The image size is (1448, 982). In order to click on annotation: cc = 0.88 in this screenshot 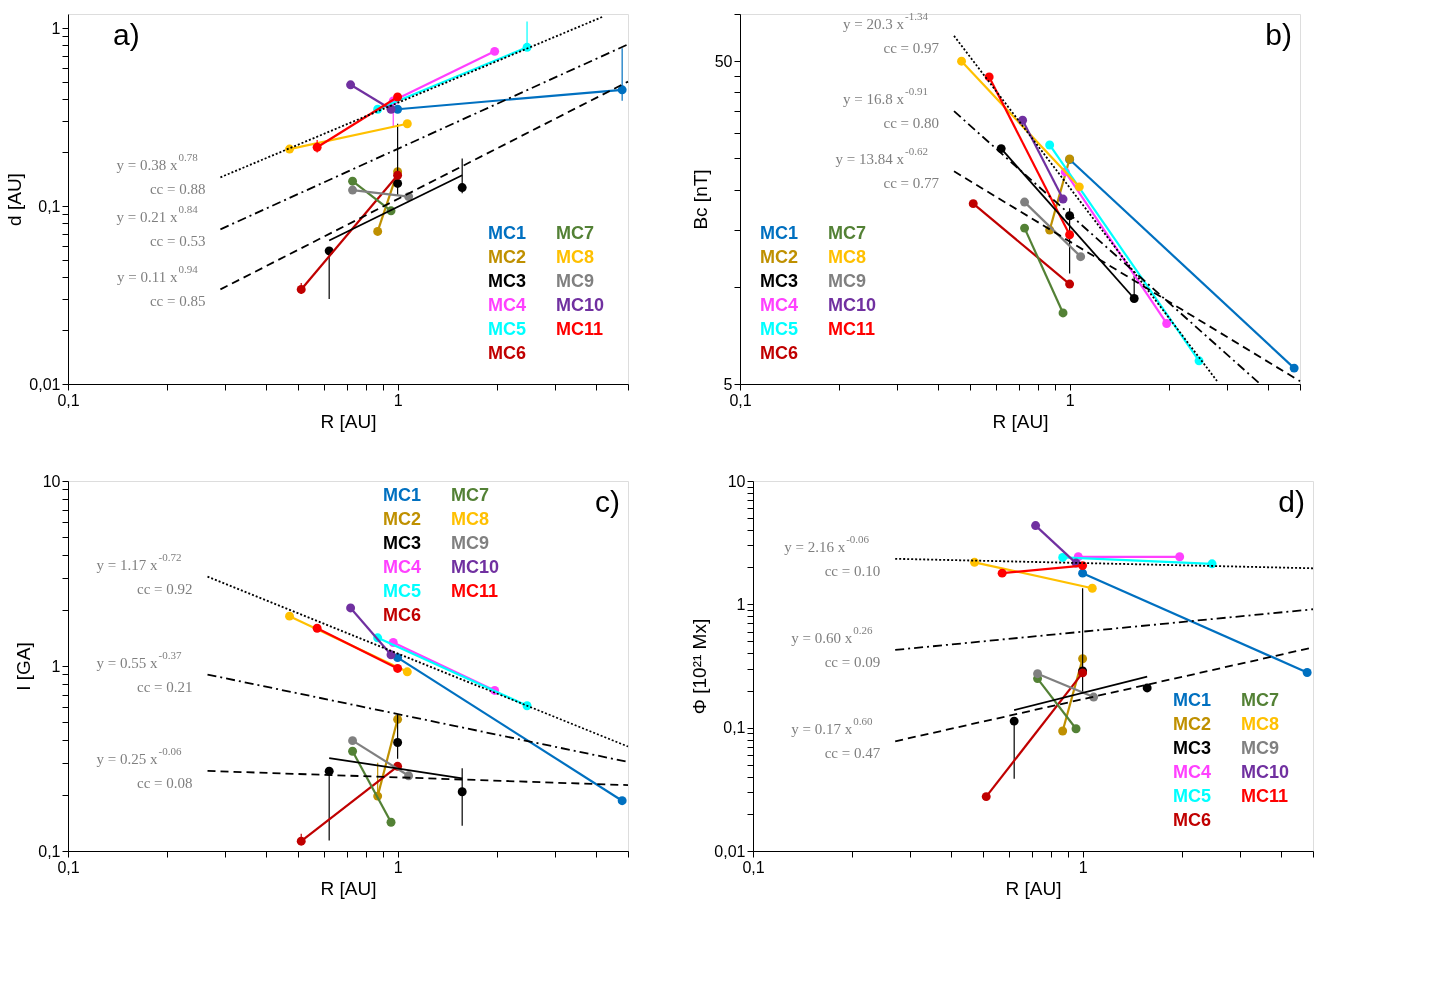, I will do `click(177, 189)`.